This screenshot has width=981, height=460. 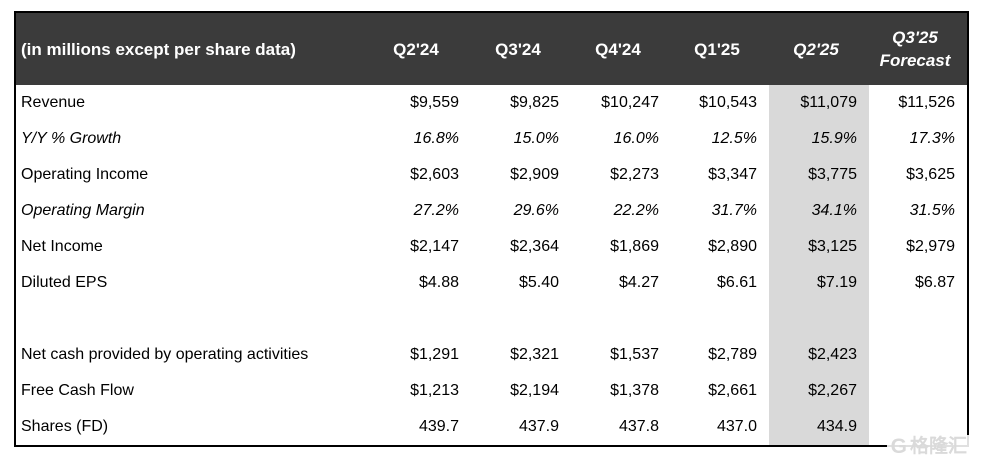 What do you see at coordinates (932, 210) in the screenshot?
I see `cell-value: 31.5%` at bounding box center [932, 210].